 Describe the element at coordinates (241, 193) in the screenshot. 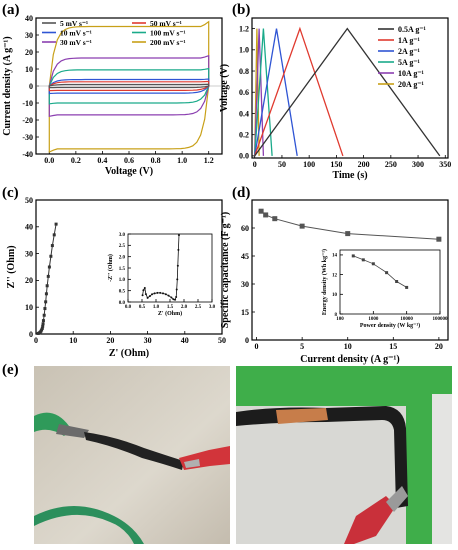

I see `panel-label-d: (d)` at that location.